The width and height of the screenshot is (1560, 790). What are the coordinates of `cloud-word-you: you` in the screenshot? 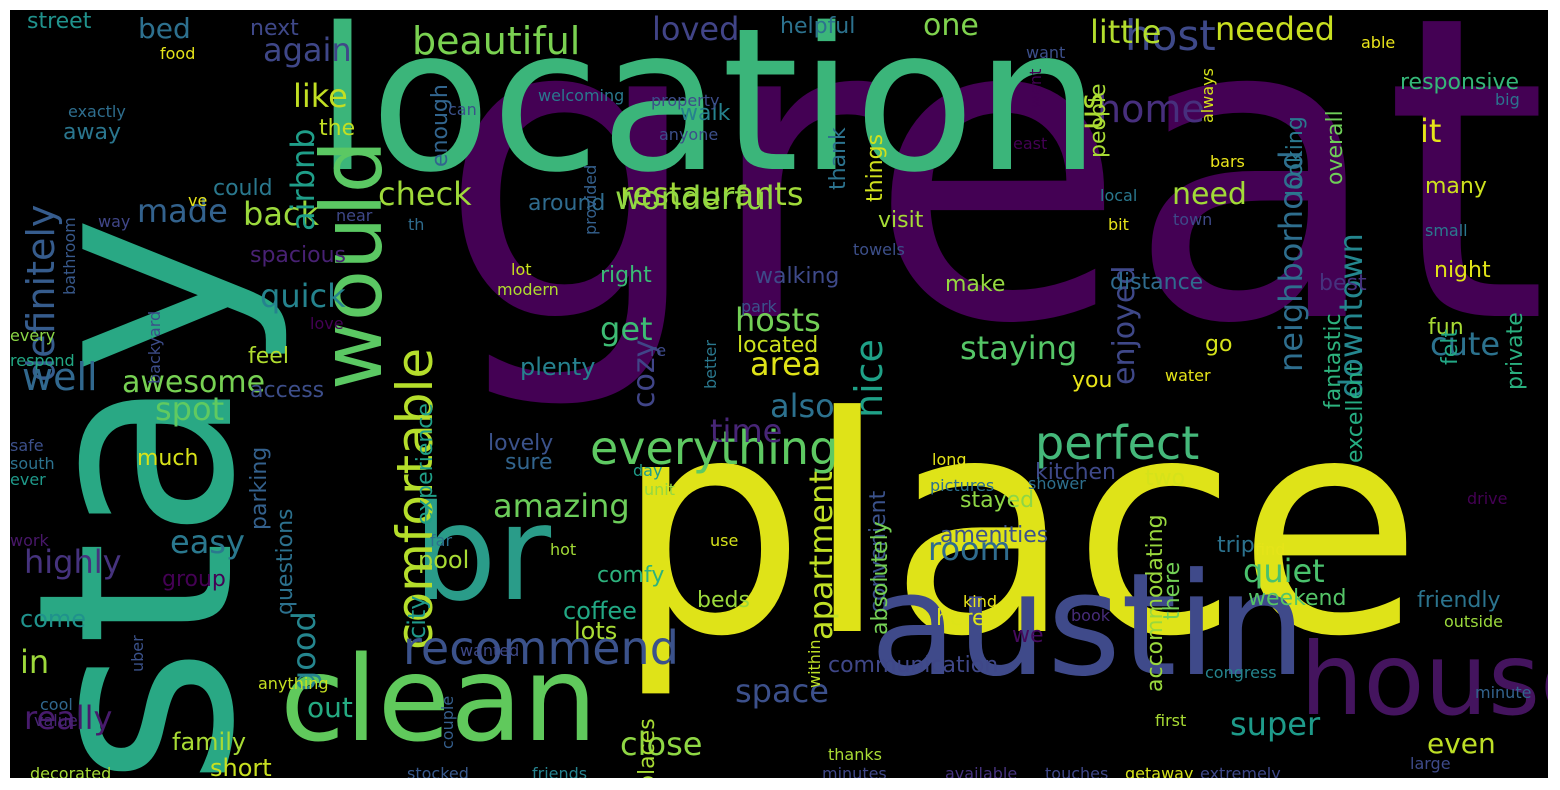 It's located at (1092, 380).